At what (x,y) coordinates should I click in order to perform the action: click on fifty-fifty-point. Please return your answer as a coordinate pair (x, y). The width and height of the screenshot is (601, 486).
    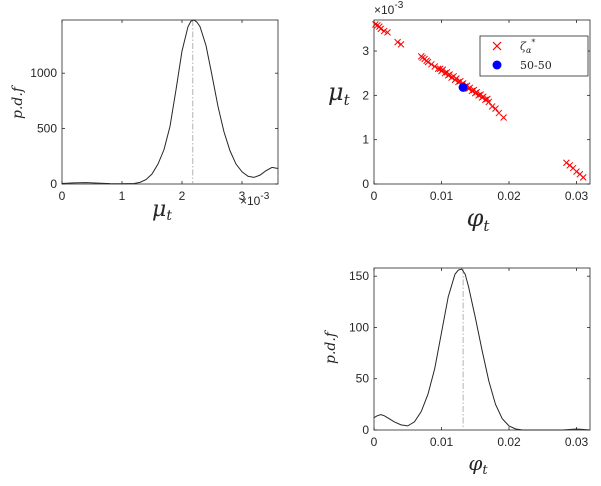
    Looking at the image, I should click on (463, 87).